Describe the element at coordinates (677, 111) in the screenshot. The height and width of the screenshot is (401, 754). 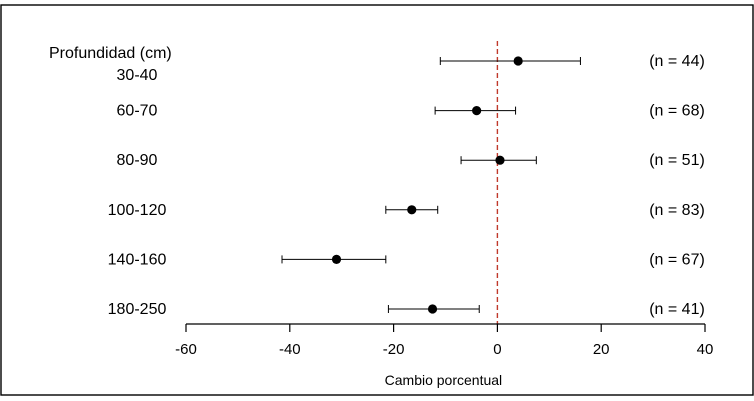
I see `sample-size-label: (n = 68)` at that location.